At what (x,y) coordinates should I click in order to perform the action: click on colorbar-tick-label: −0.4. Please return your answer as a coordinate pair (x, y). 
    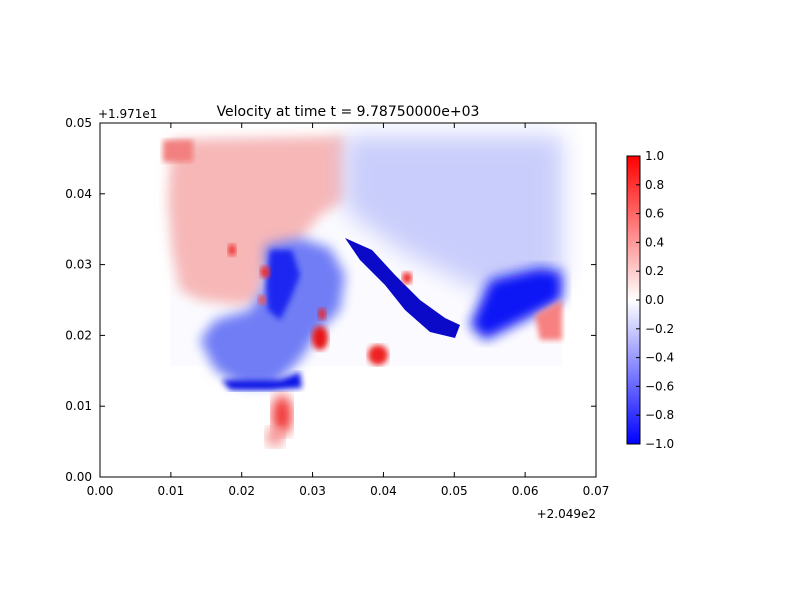
    Looking at the image, I should click on (659, 358).